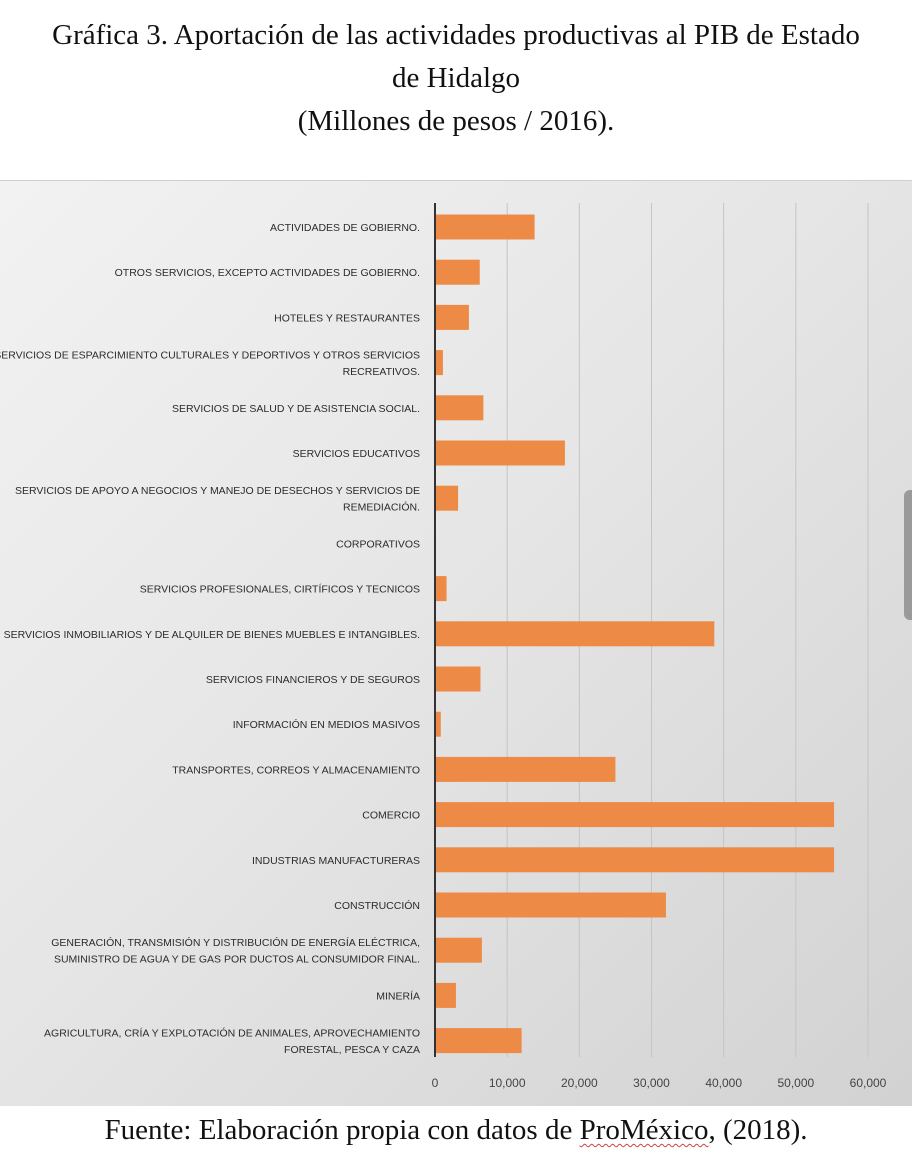 The width and height of the screenshot is (912, 1159). What do you see at coordinates (435, 1083) in the screenshot?
I see `x-tick-label: 0` at bounding box center [435, 1083].